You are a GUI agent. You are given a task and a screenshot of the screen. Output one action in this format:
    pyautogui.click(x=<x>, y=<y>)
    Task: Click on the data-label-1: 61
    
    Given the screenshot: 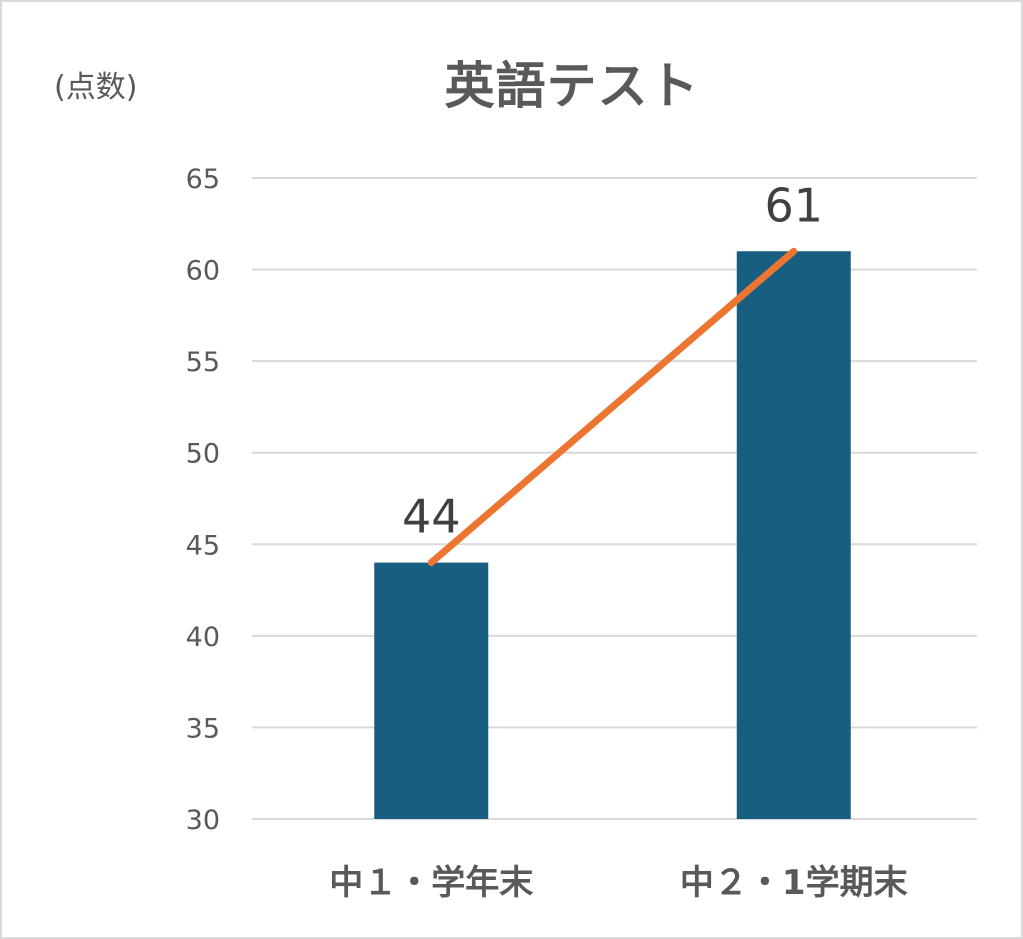 What is the action you would take?
    pyautogui.click(x=793, y=205)
    